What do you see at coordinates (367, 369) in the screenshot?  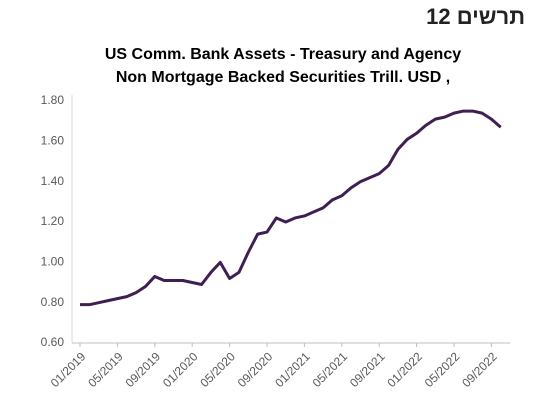 I see `x-tick-label: 09/2021` at bounding box center [367, 369].